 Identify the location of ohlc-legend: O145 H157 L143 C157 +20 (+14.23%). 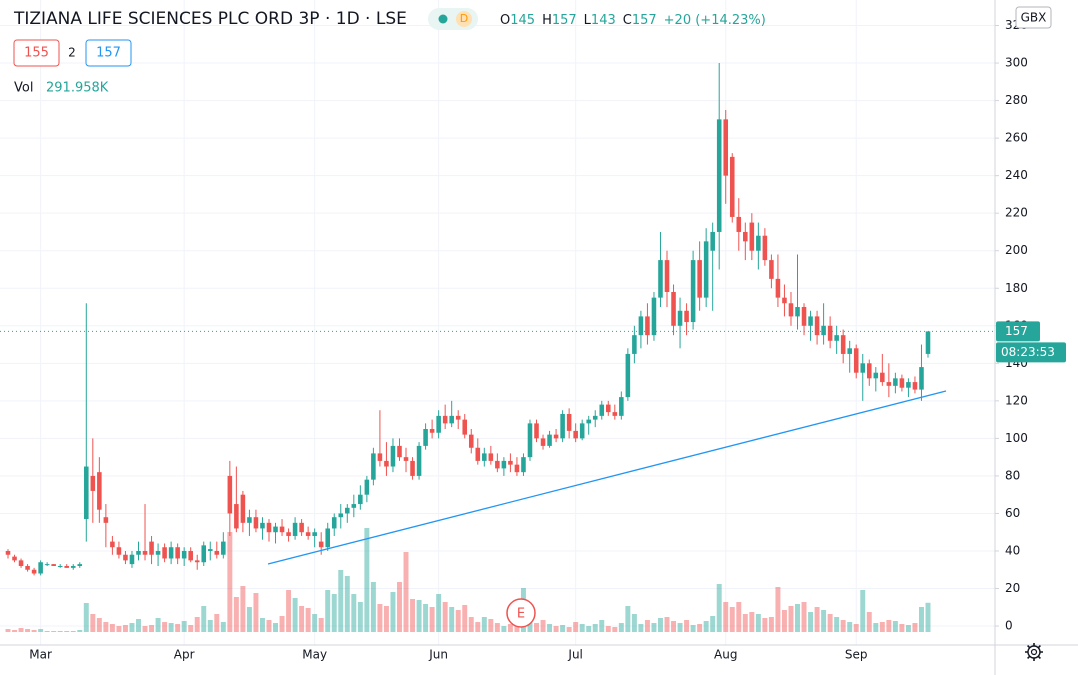
(633, 20).